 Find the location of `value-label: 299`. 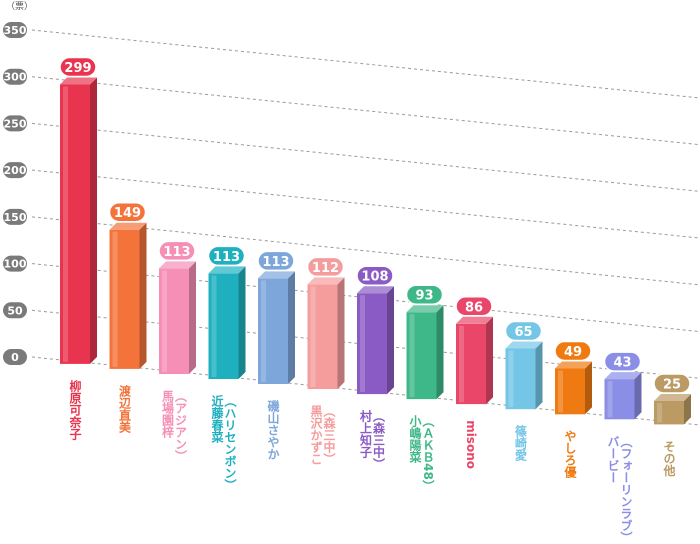

value-label: 299 is located at coordinates (77, 68).